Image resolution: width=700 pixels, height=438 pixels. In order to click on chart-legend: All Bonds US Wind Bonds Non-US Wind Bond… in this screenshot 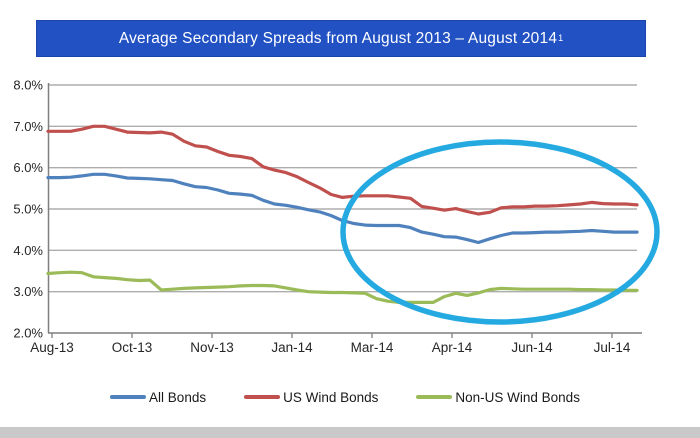, I will do `click(345, 397)`.